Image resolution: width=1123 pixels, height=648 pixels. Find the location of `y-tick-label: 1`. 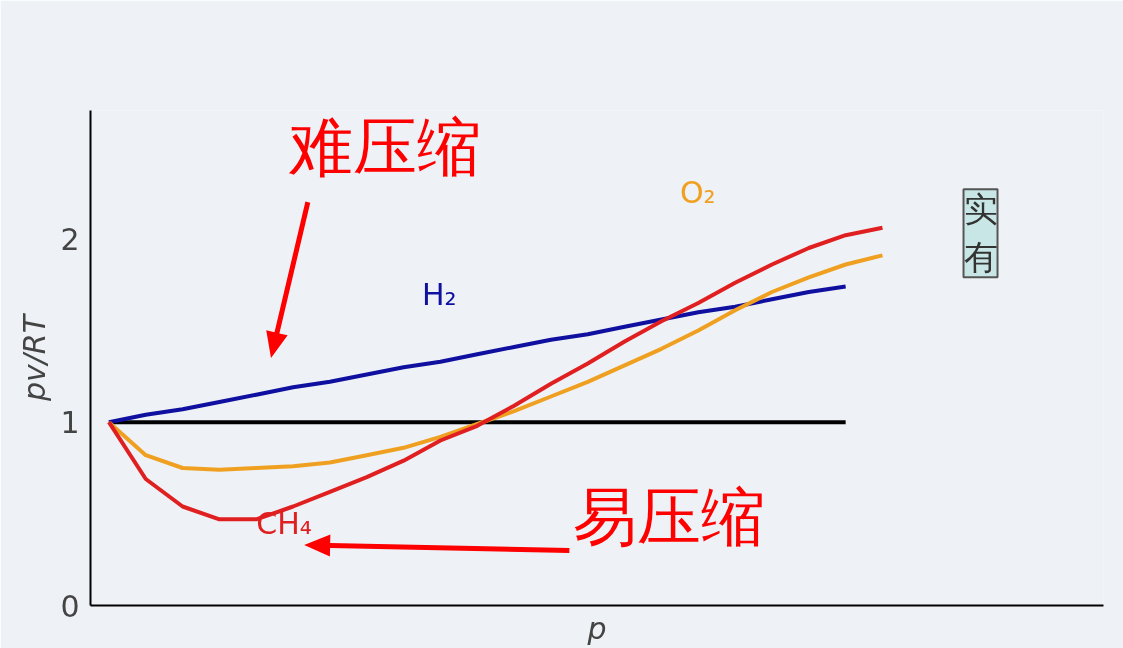

y-tick-label: 1 is located at coordinates (70, 423).